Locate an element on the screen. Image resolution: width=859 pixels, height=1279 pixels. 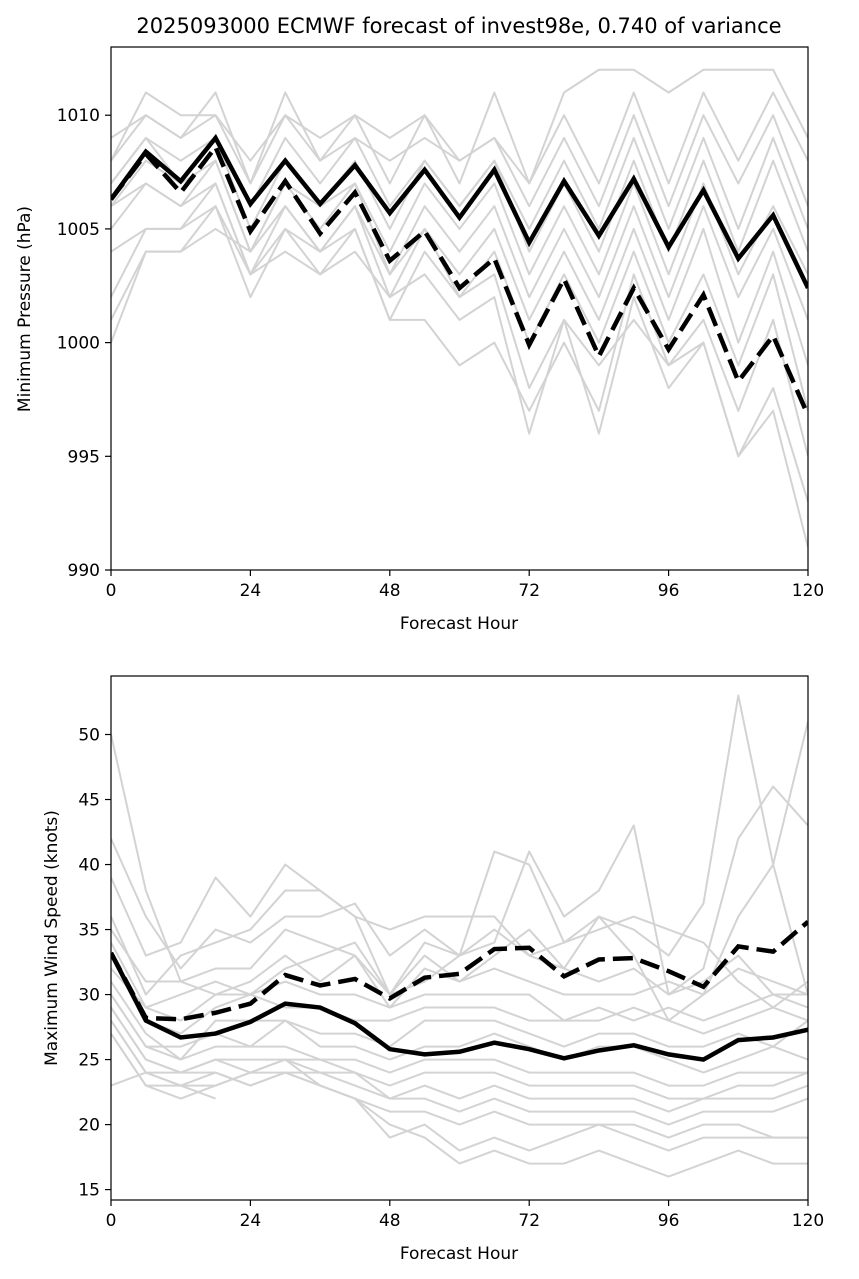
wind-x-axis-label: Forecast Hour is located at coordinates (459, 1254).